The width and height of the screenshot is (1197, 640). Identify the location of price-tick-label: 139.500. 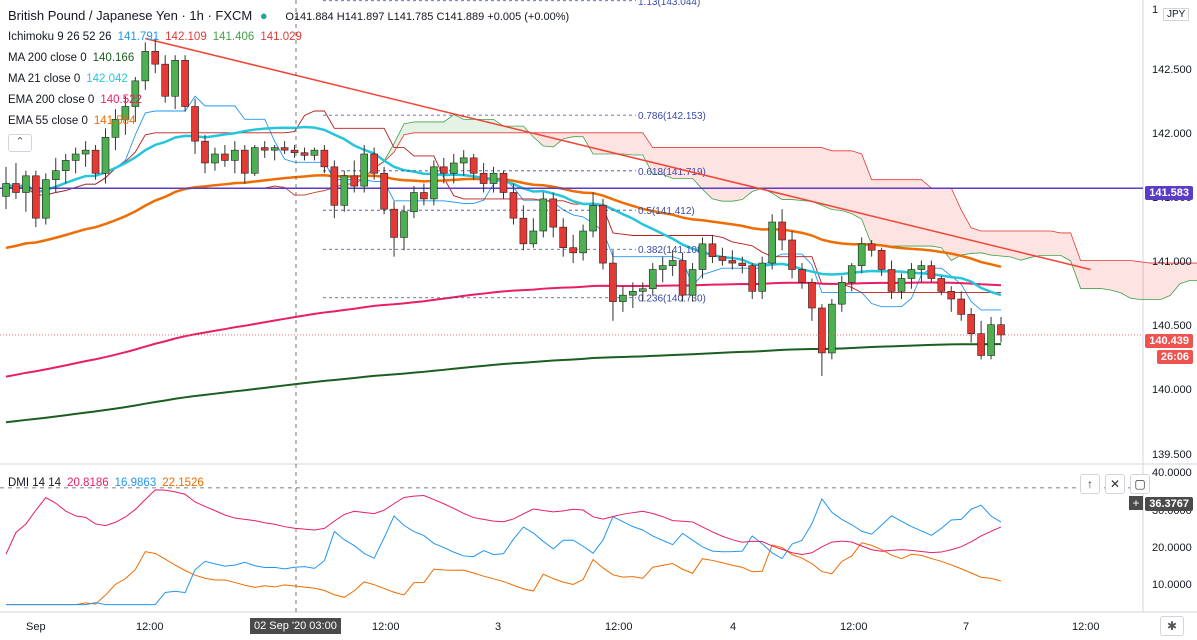
(1172, 454).